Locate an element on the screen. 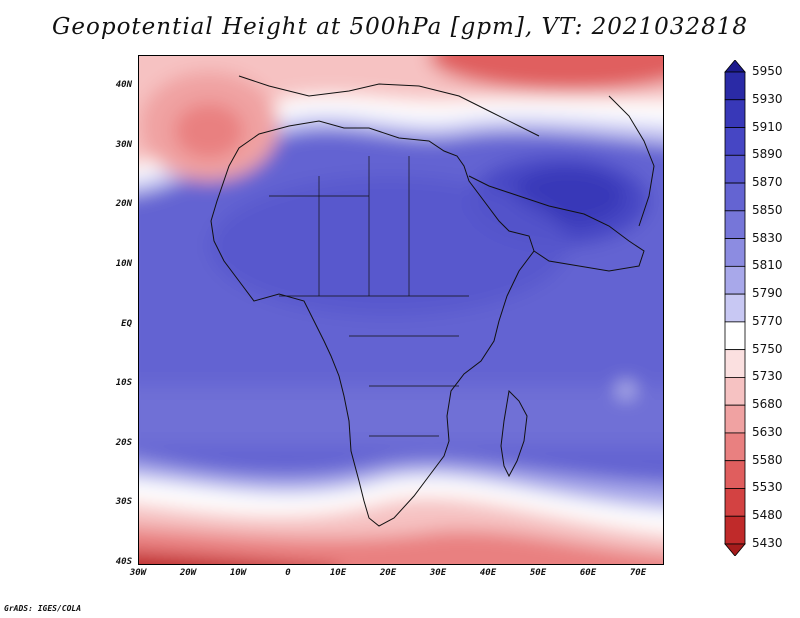 Image resolution: width=800 pixels, height=618 pixels. madagascar-outline is located at coordinates (514, 433).